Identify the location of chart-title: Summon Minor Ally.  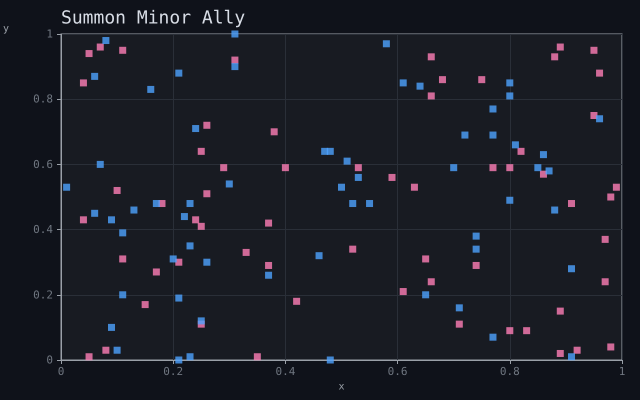
(153, 18).